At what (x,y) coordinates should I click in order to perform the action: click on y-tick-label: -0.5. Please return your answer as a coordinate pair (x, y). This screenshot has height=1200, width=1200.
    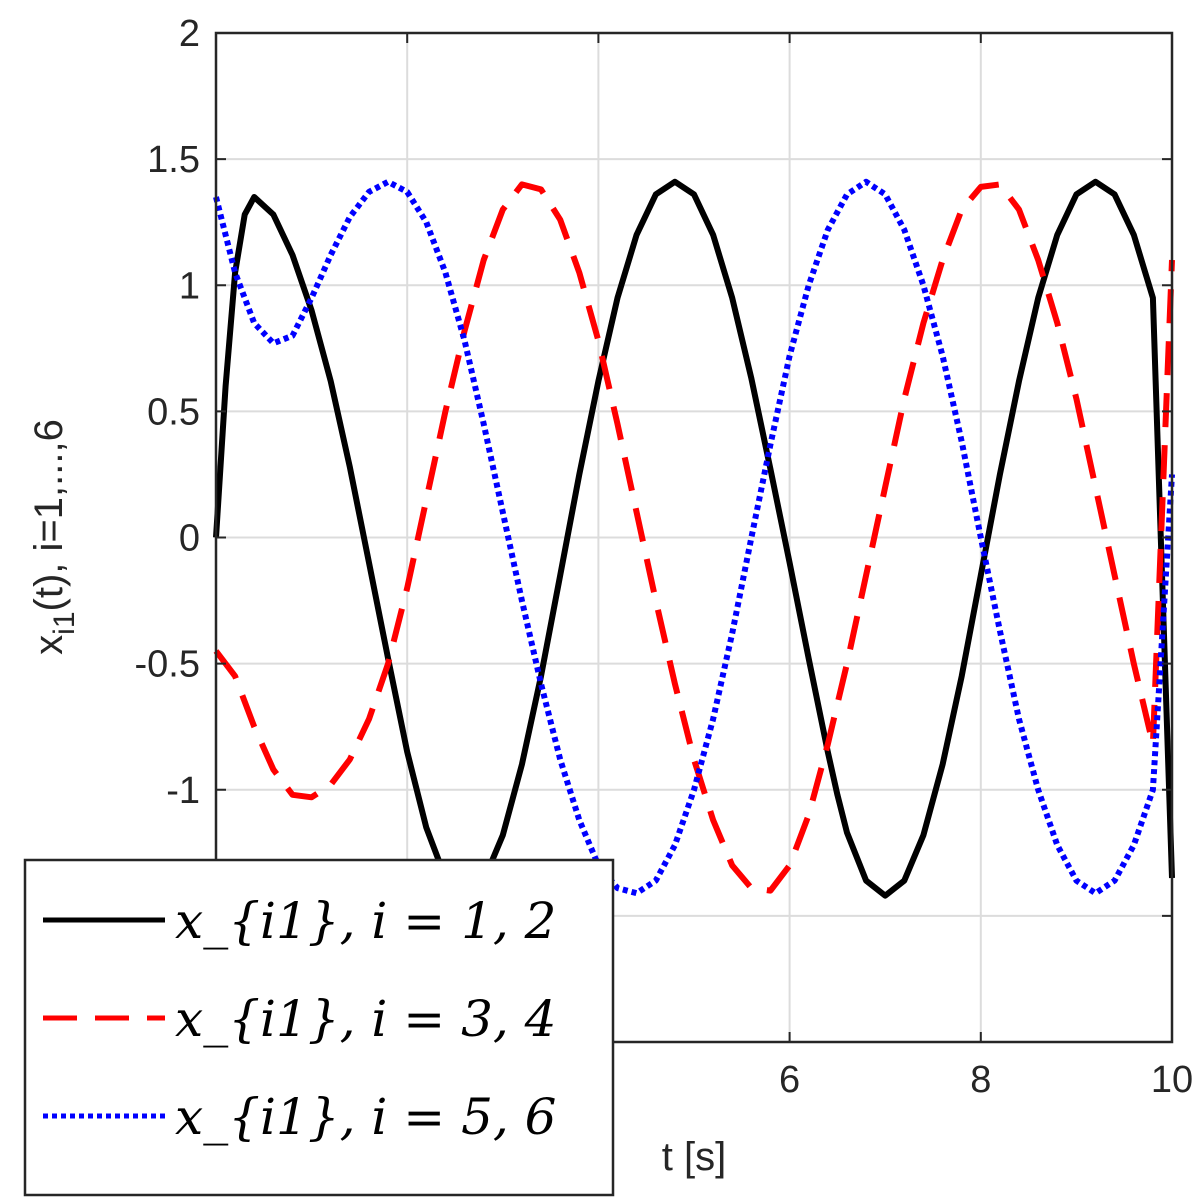
    Looking at the image, I should click on (167, 665).